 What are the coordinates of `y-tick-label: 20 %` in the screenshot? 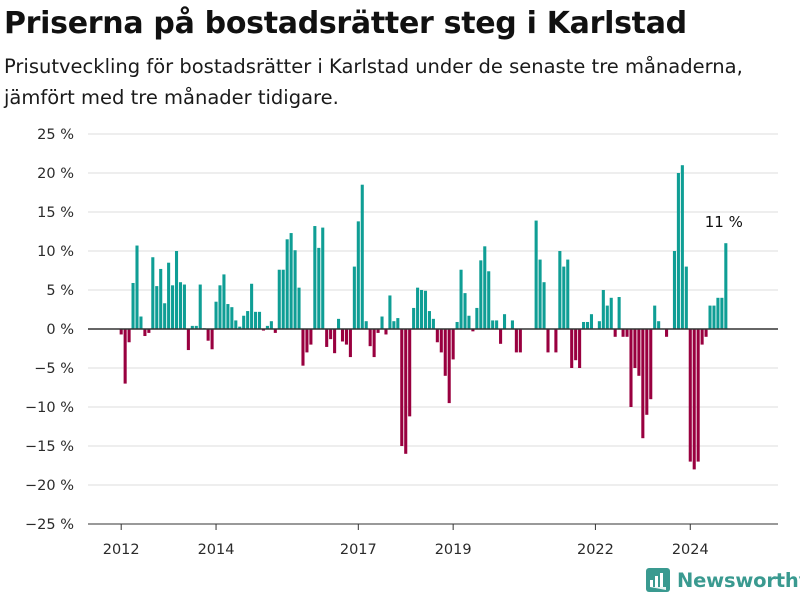 It's located at (55, 174).